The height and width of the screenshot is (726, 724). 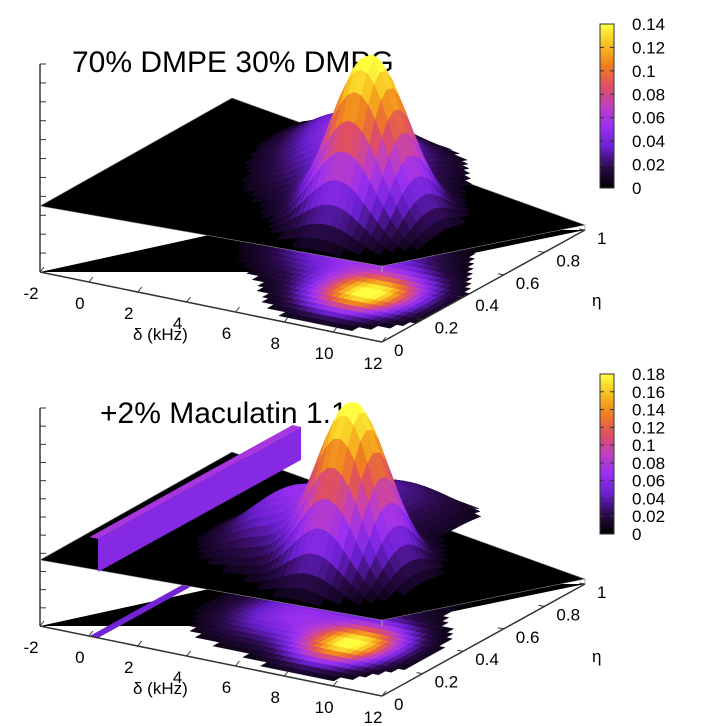 What do you see at coordinates (128, 313) in the screenshot?
I see `x-tick-label: 2` at bounding box center [128, 313].